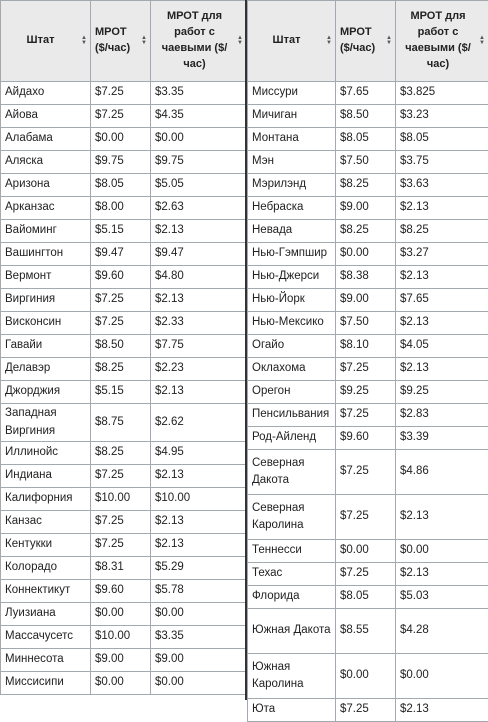  What do you see at coordinates (46, 323) in the screenshot?
I see `state-cell: Висконсин` at bounding box center [46, 323].